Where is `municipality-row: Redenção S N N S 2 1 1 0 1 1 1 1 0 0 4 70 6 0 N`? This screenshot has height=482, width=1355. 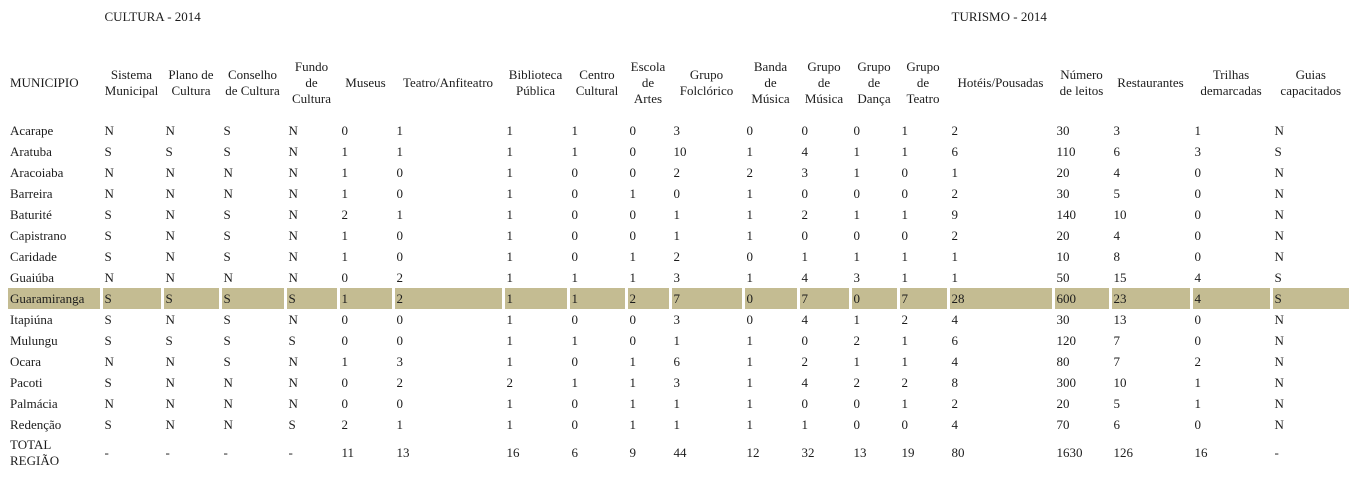
municipality-row: Redenção S N N S 2 1 1 0 1 1 1 1 0 0 4 70 6 0 N is located at coordinates (678, 424).